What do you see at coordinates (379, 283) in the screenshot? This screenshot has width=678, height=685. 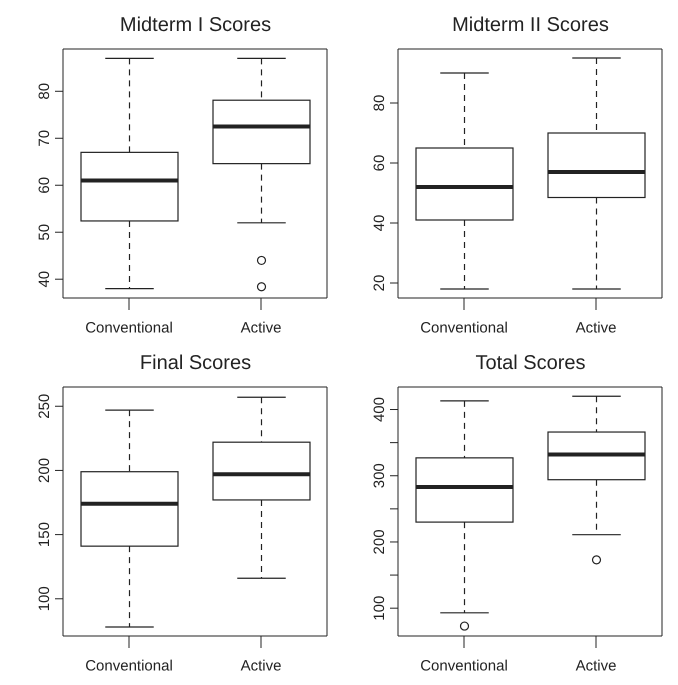 I see `y-tick-label: 20` at bounding box center [379, 283].